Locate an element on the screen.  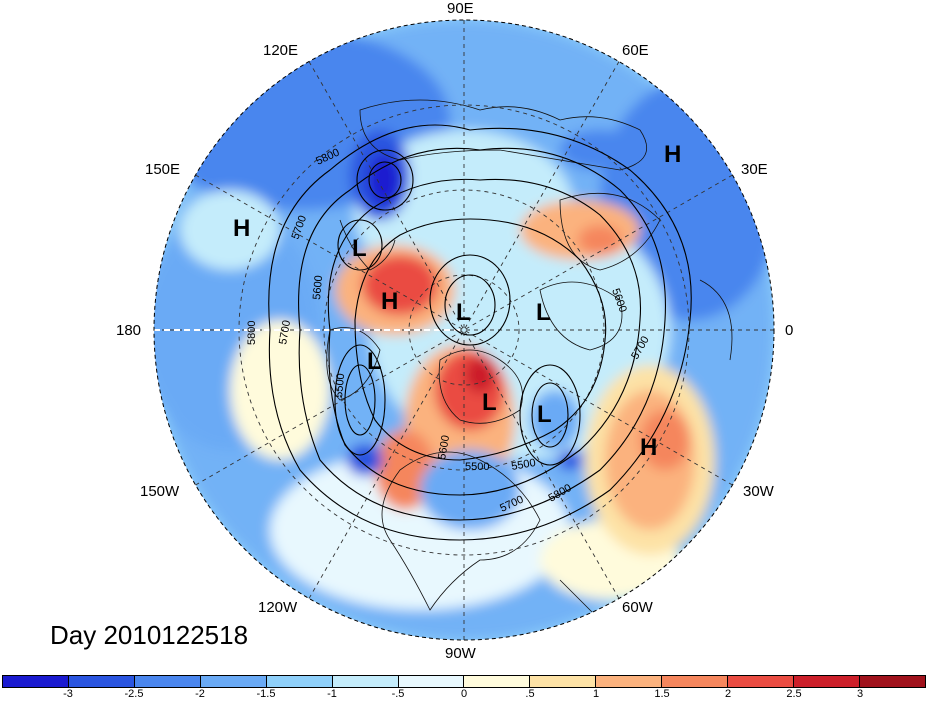
lon-label-0: 0 is located at coordinates (789, 330).